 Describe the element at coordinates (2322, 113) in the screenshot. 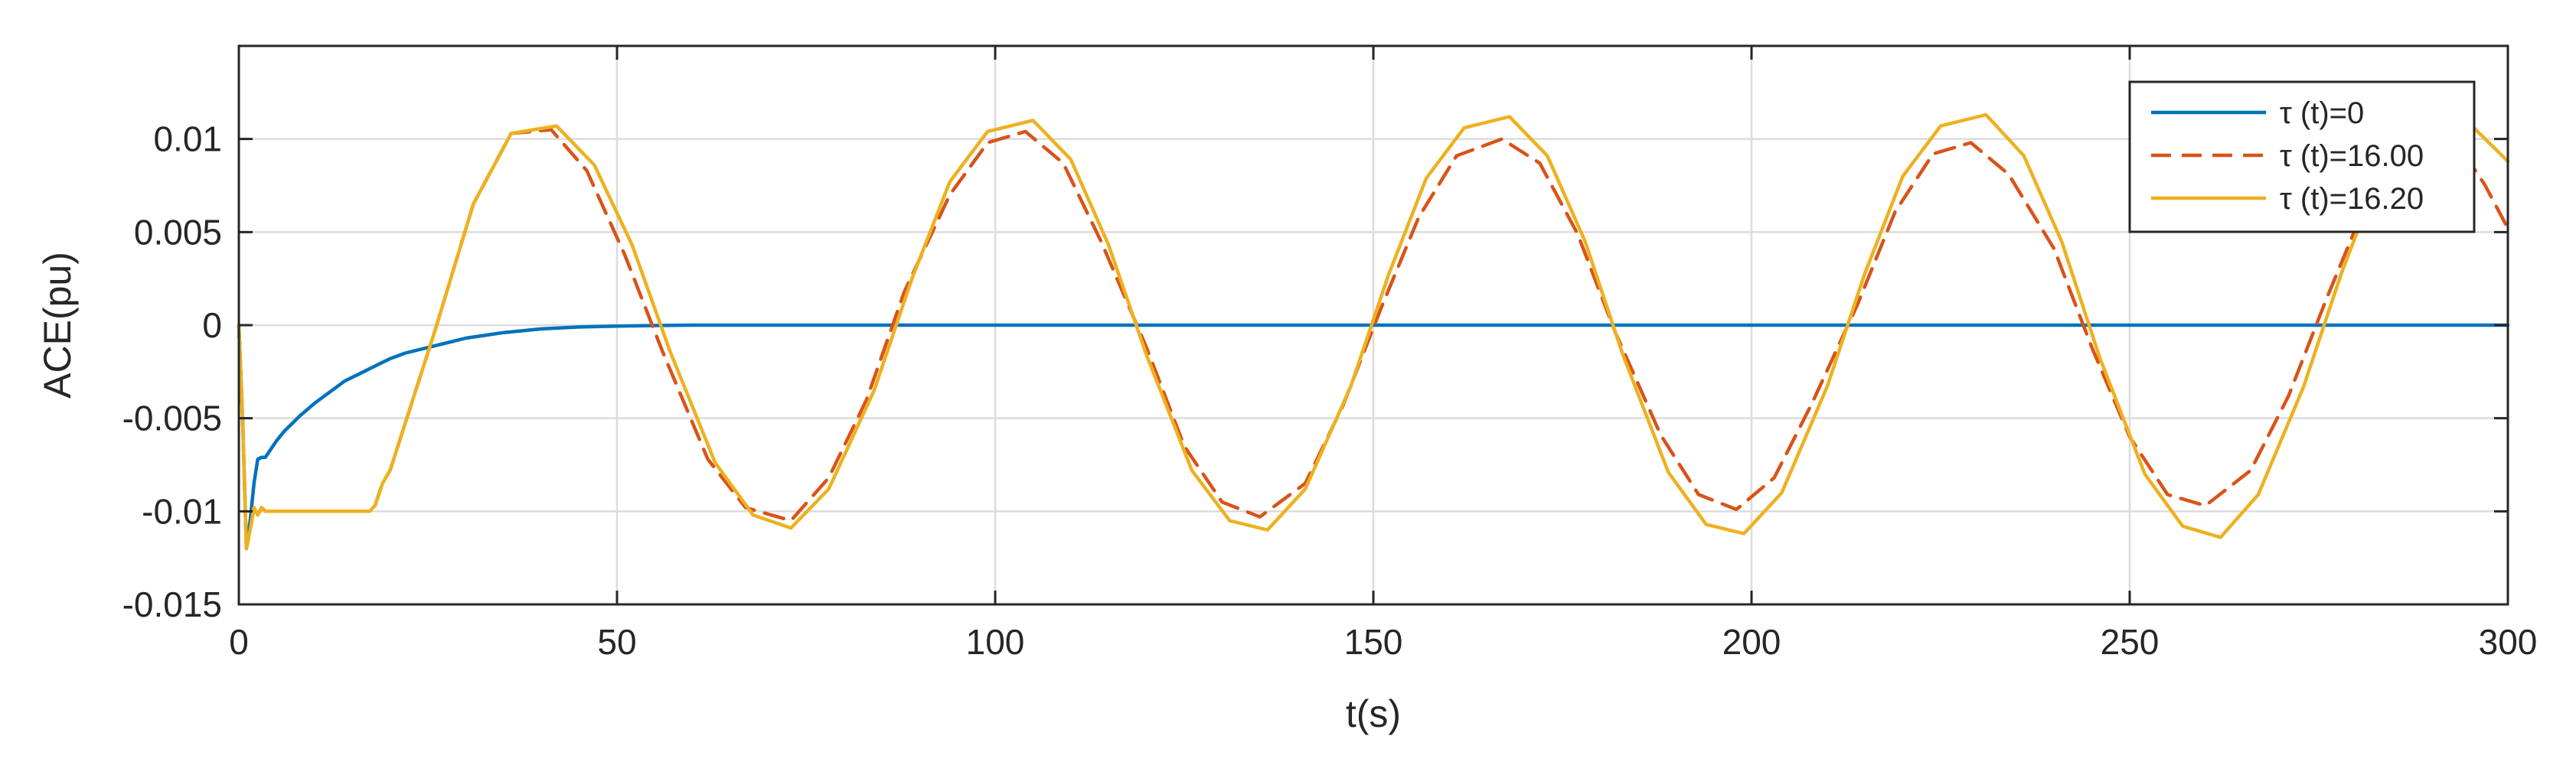

I see `legend-label: τ (t)=0` at that location.